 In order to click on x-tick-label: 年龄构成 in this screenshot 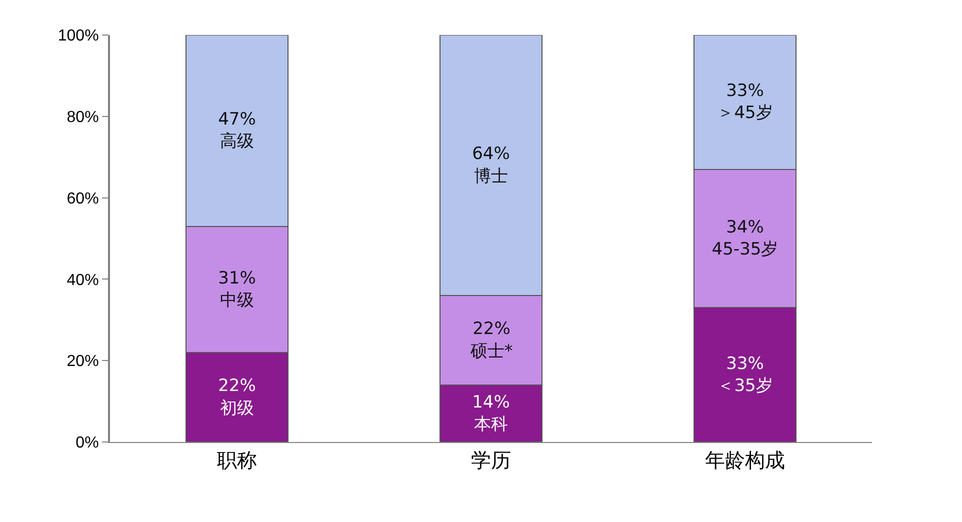, I will do `click(745, 460)`.